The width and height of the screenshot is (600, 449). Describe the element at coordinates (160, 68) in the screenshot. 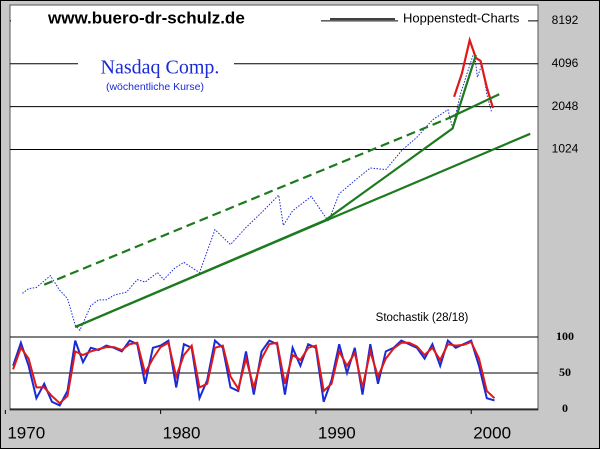

I see `chart-title: Nasdaq Comp.` at that location.